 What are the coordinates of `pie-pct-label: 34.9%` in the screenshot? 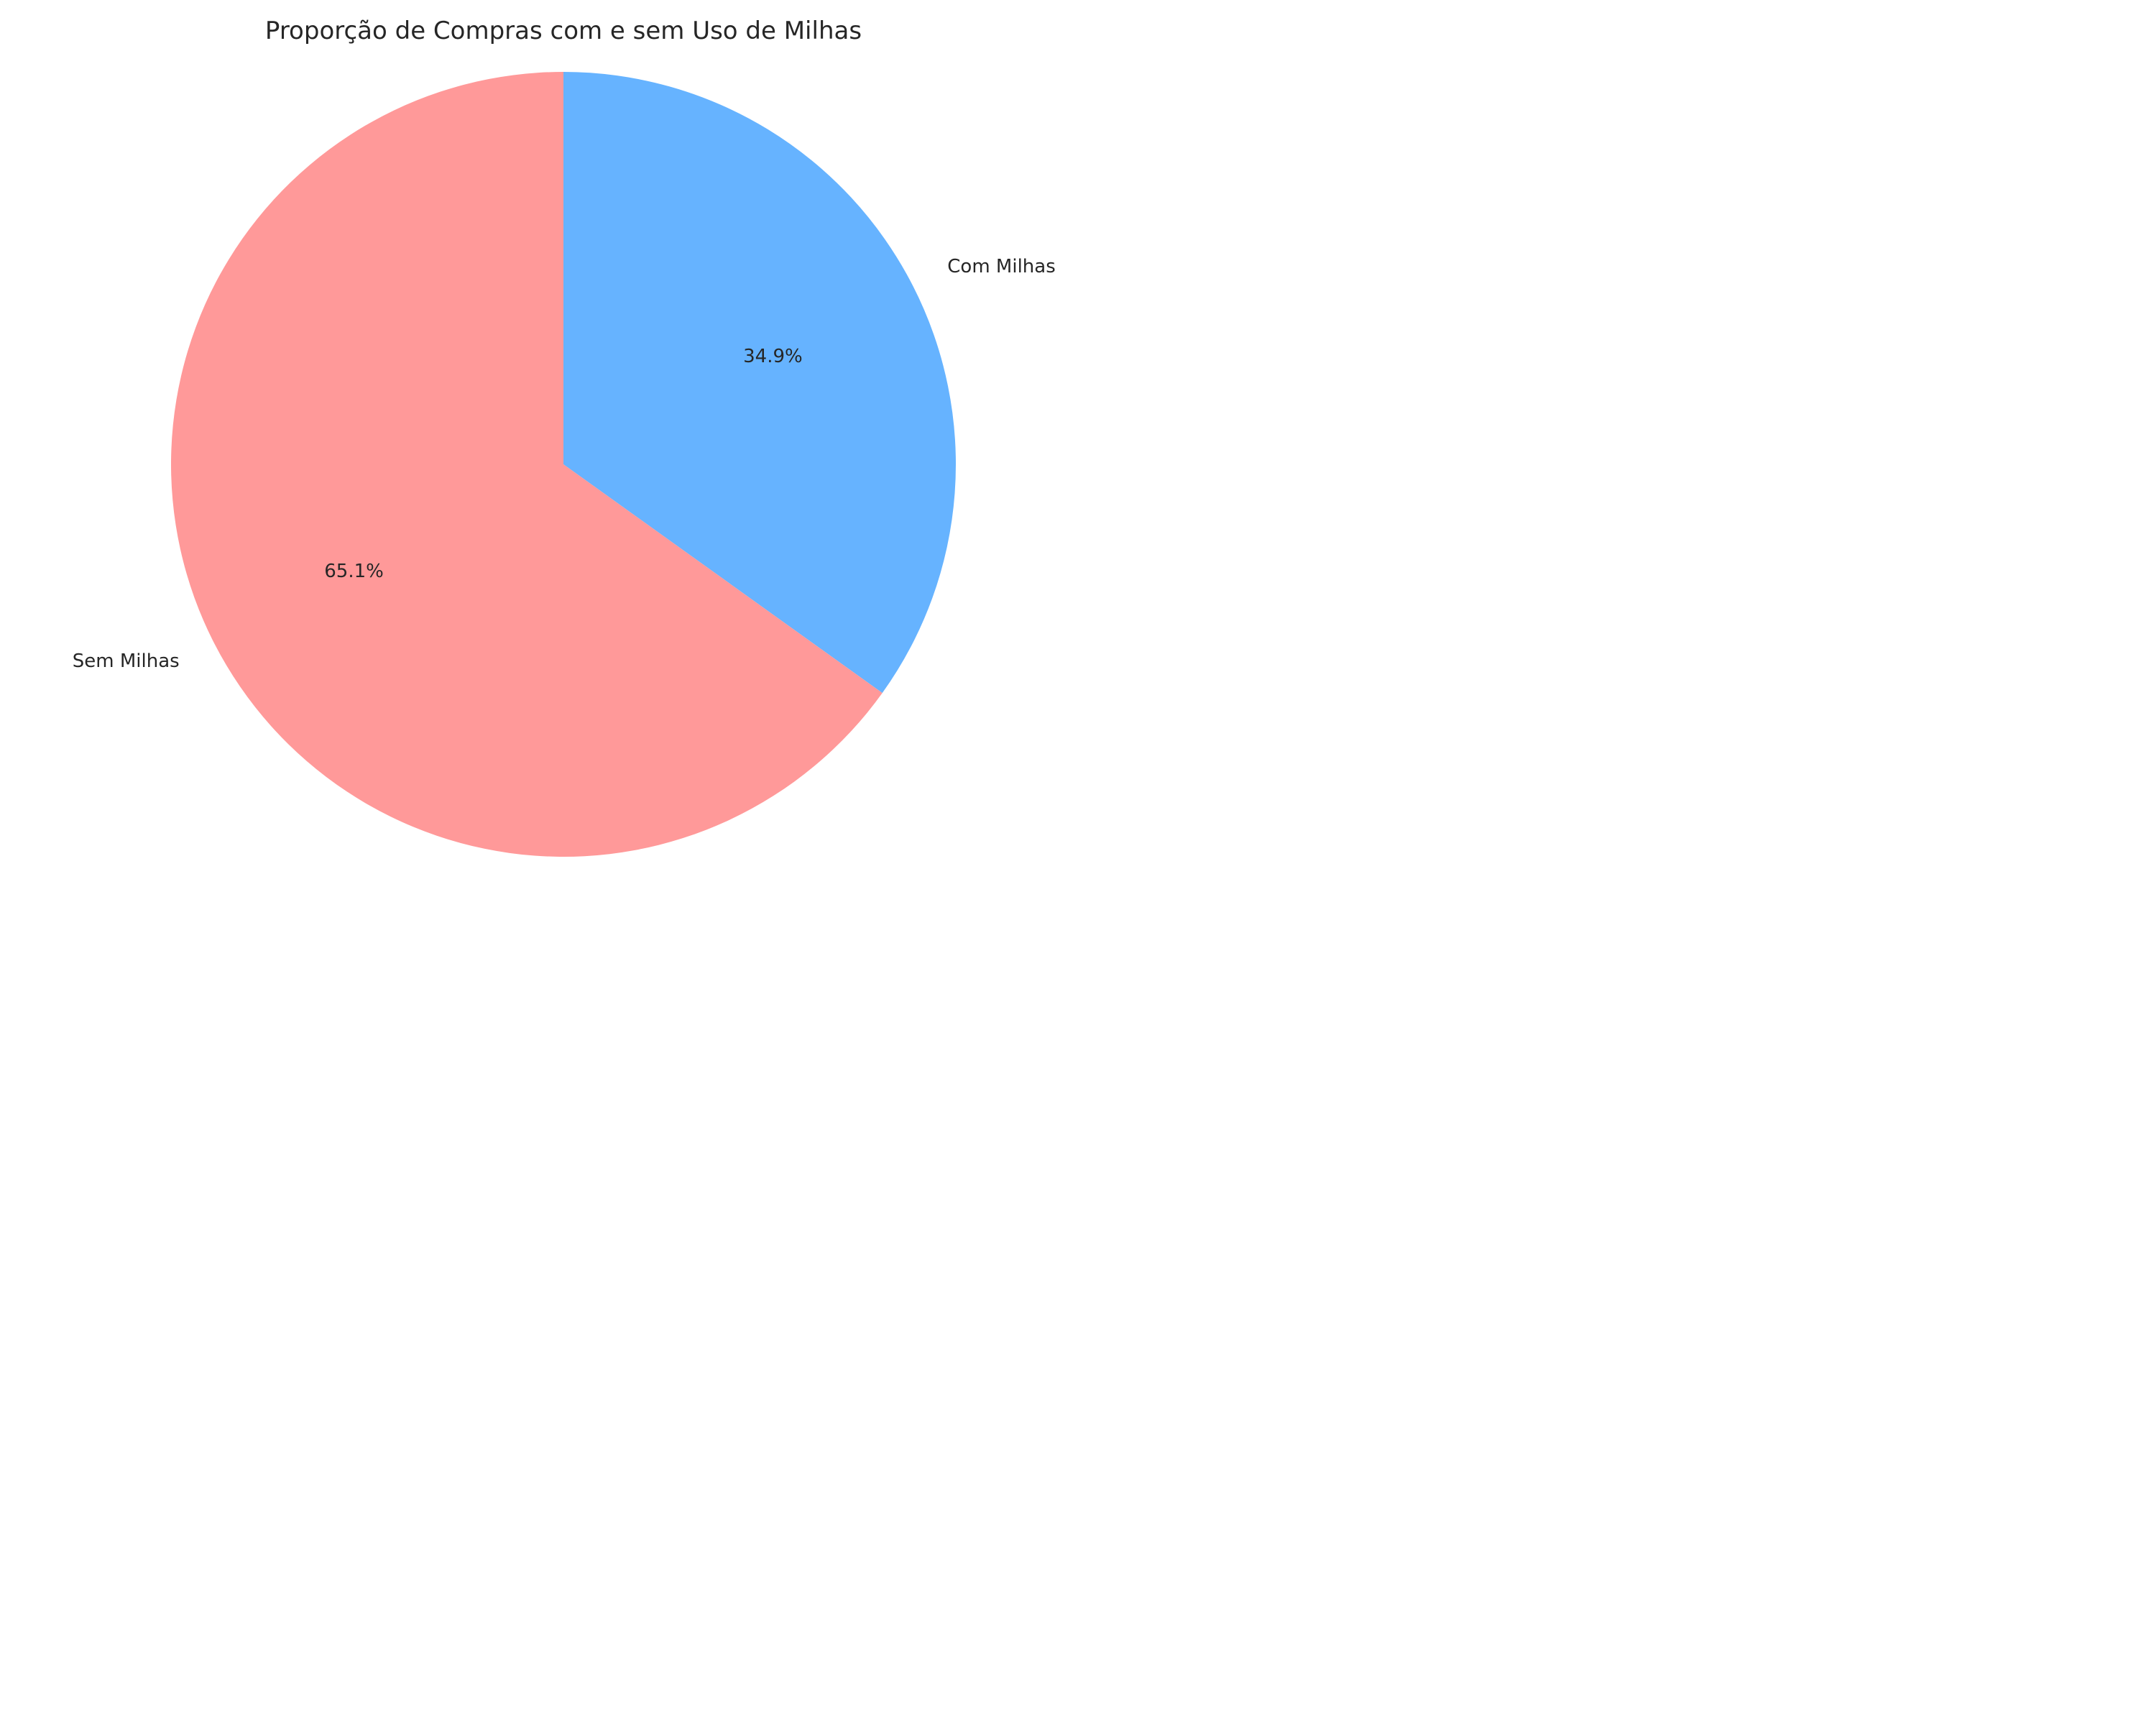 It's located at (773, 356).